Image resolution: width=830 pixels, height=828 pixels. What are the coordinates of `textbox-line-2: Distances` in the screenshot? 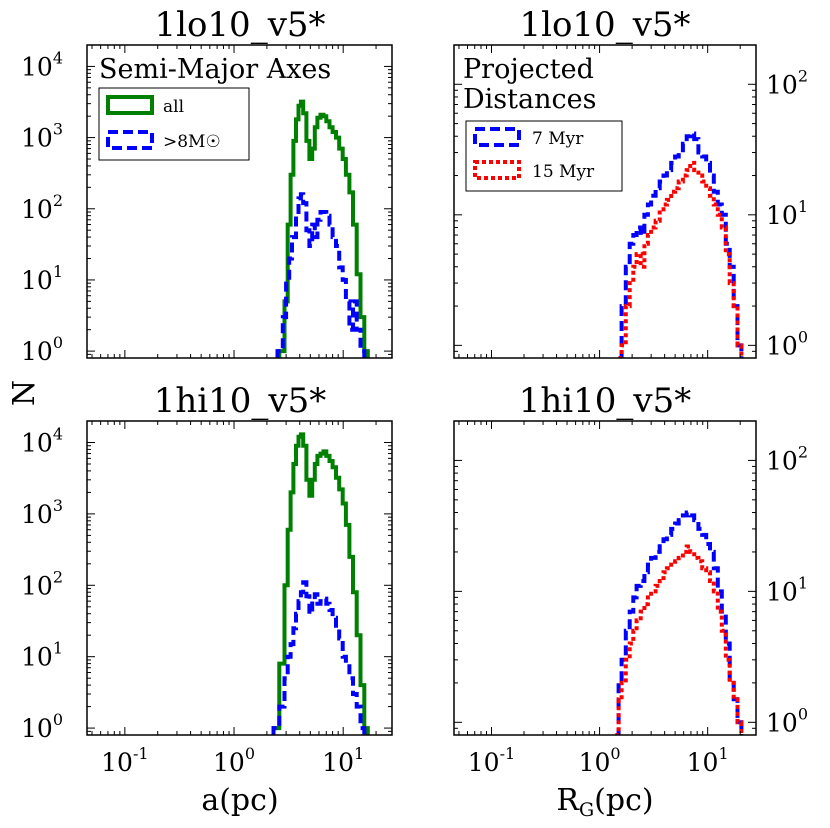 It's located at (529, 99).